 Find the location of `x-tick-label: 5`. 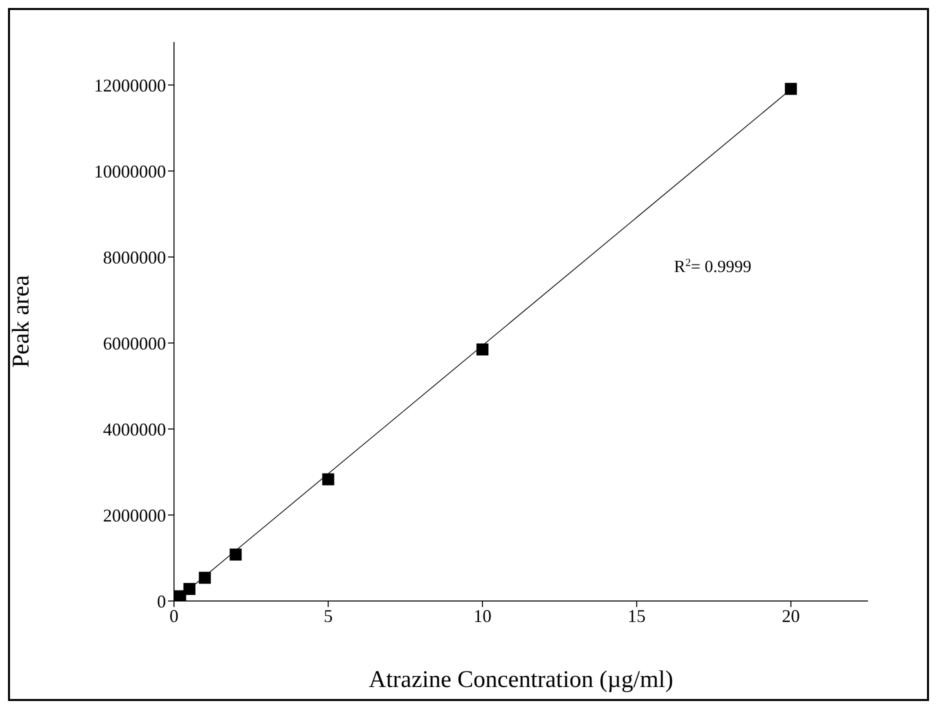

x-tick-label: 5 is located at coordinates (328, 616).